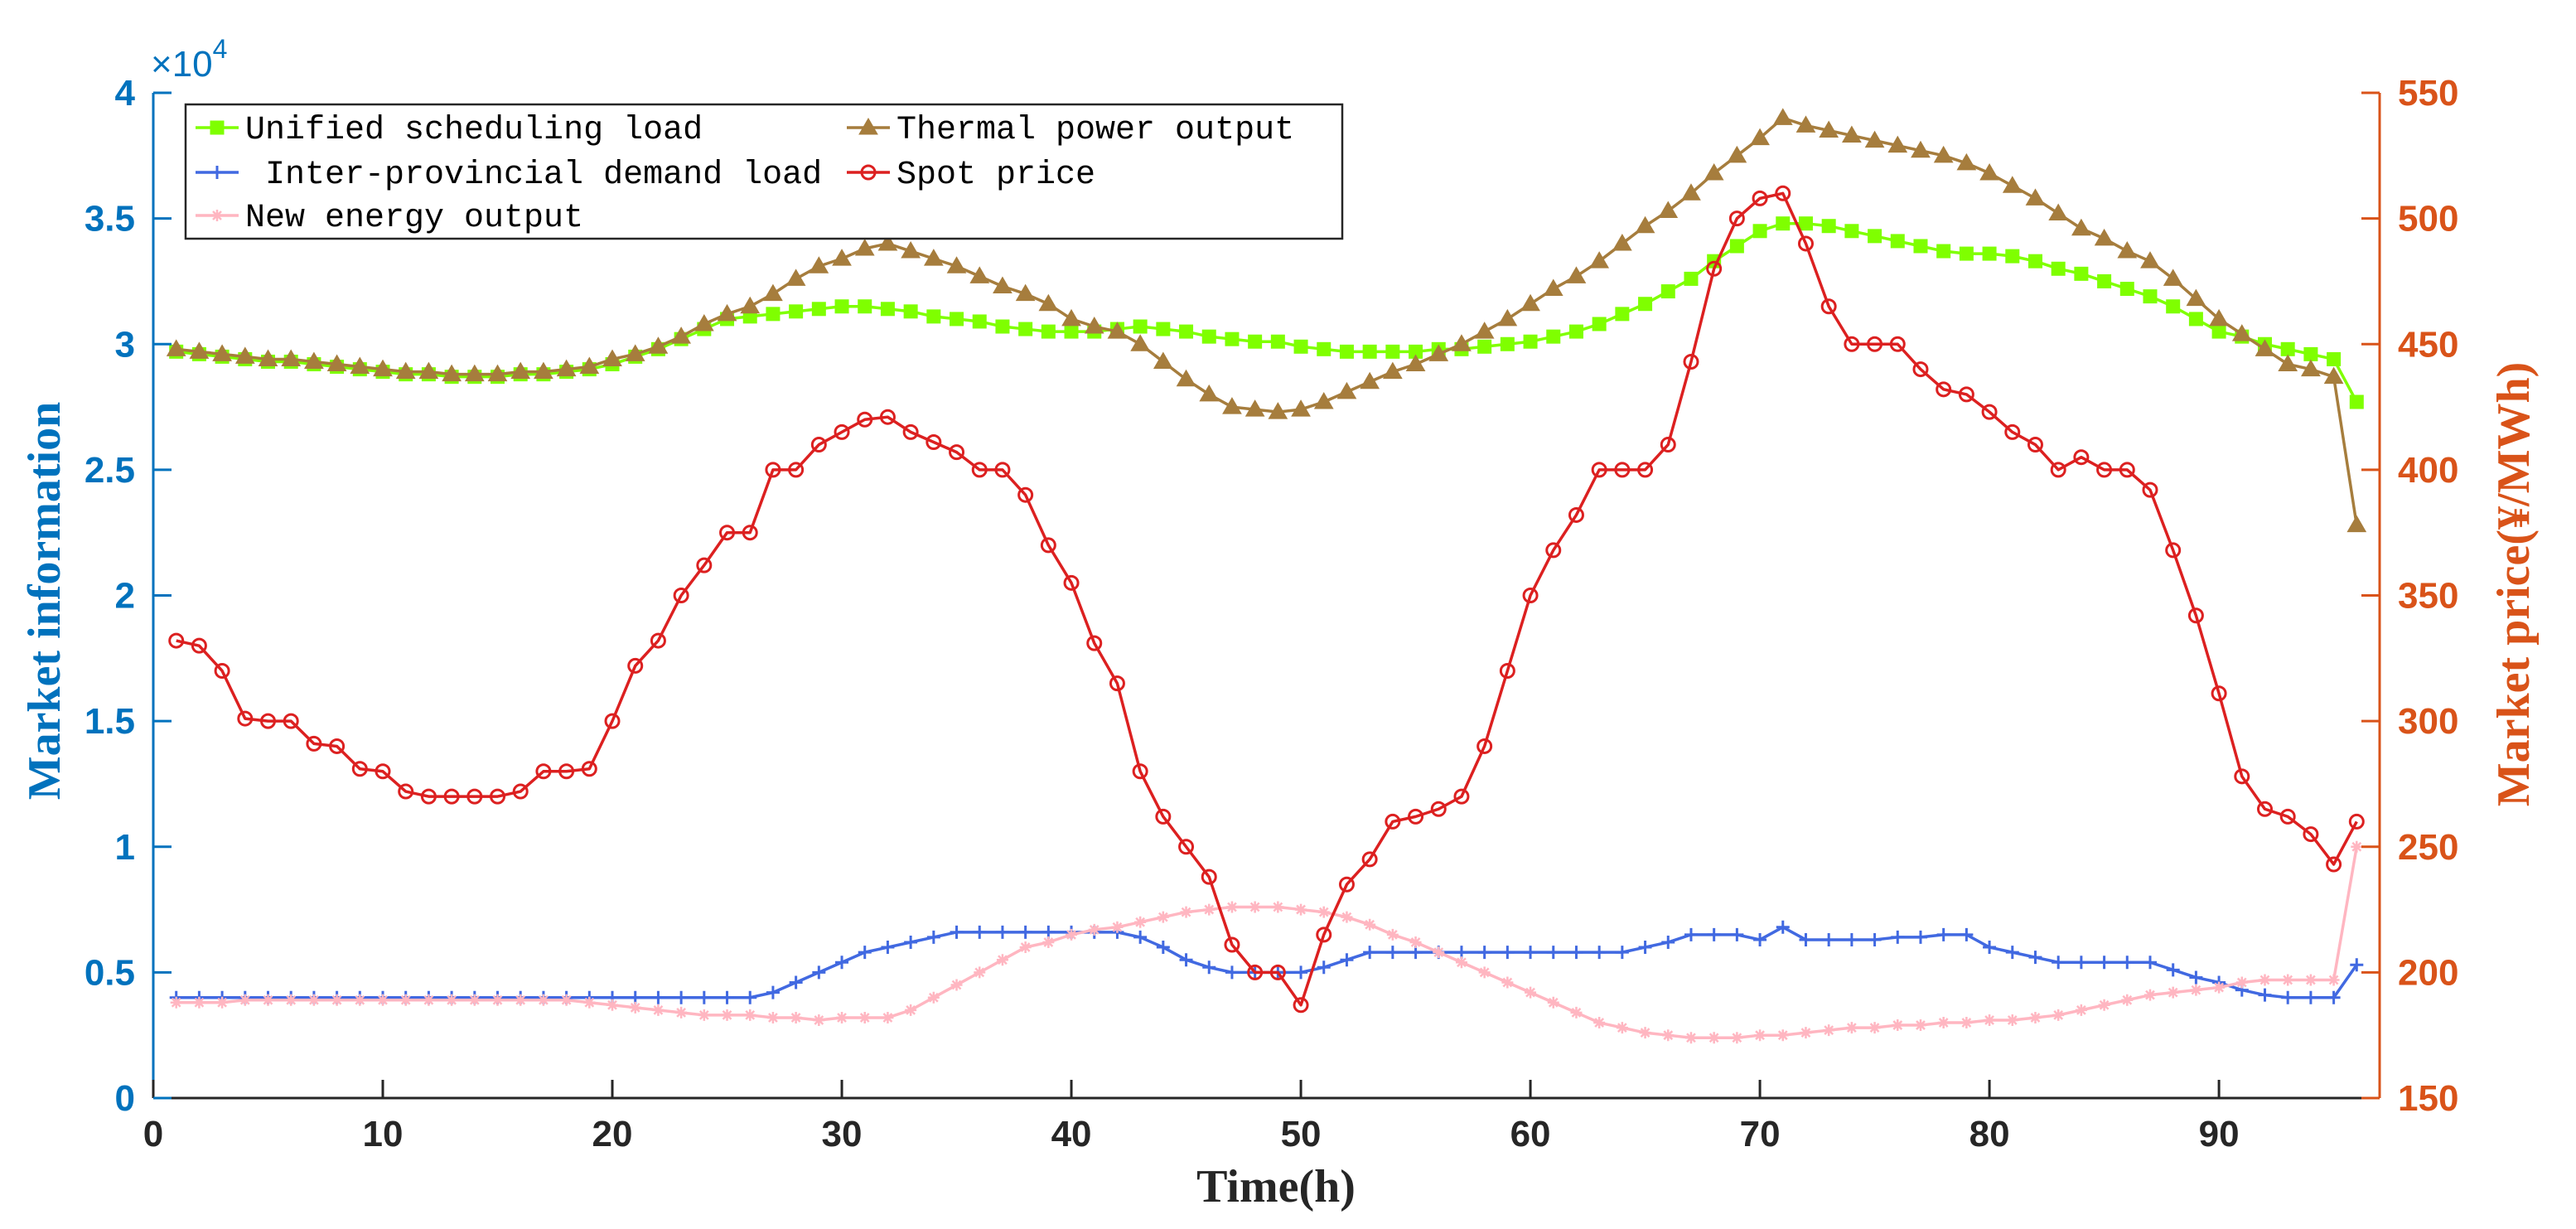 This screenshot has height=1229, width=2576. Describe the element at coordinates (110, 219) in the screenshot. I see `left-tick-label: 3.5` at that location.